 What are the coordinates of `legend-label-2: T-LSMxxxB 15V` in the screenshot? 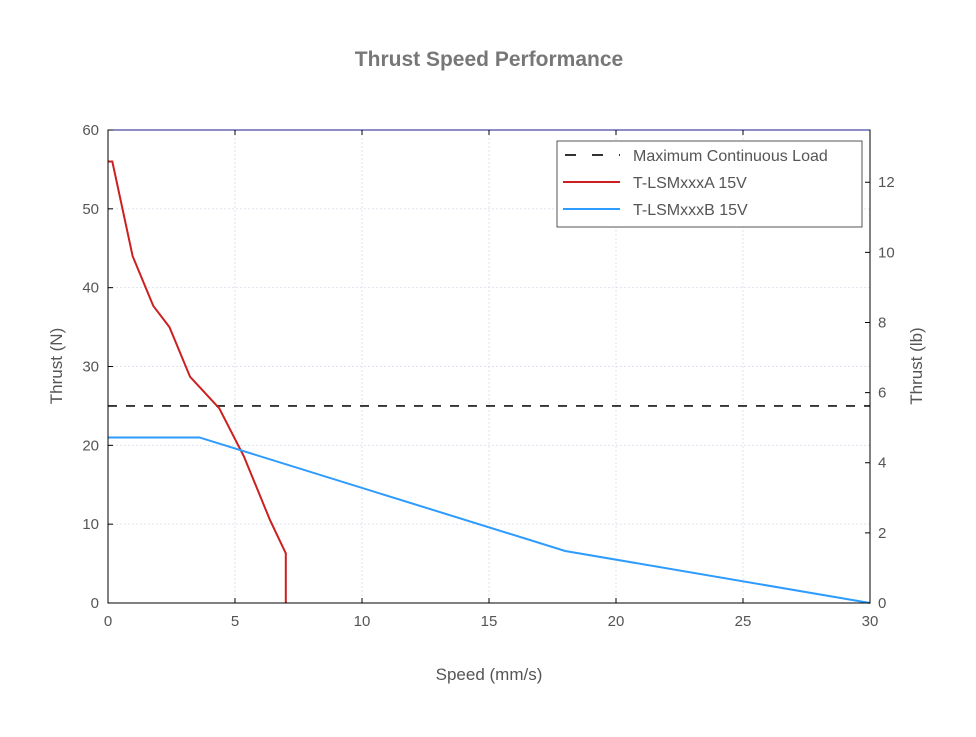 It's located at (690, 210).